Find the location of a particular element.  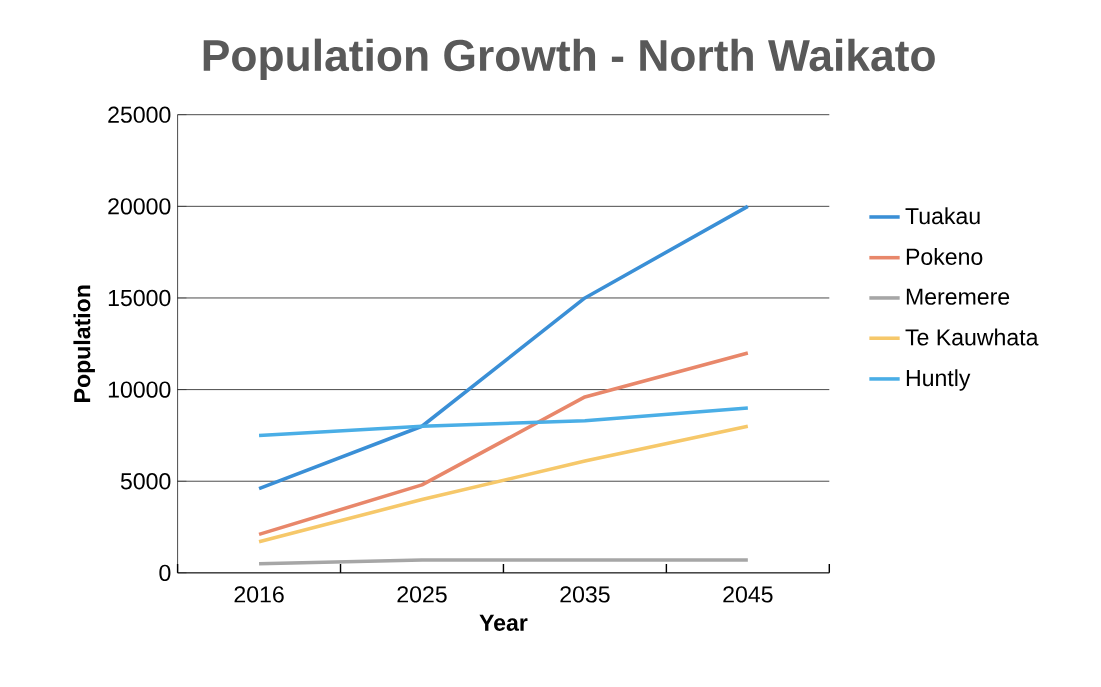

x-tick-label: 2016 is located at coordinates (259, 594).